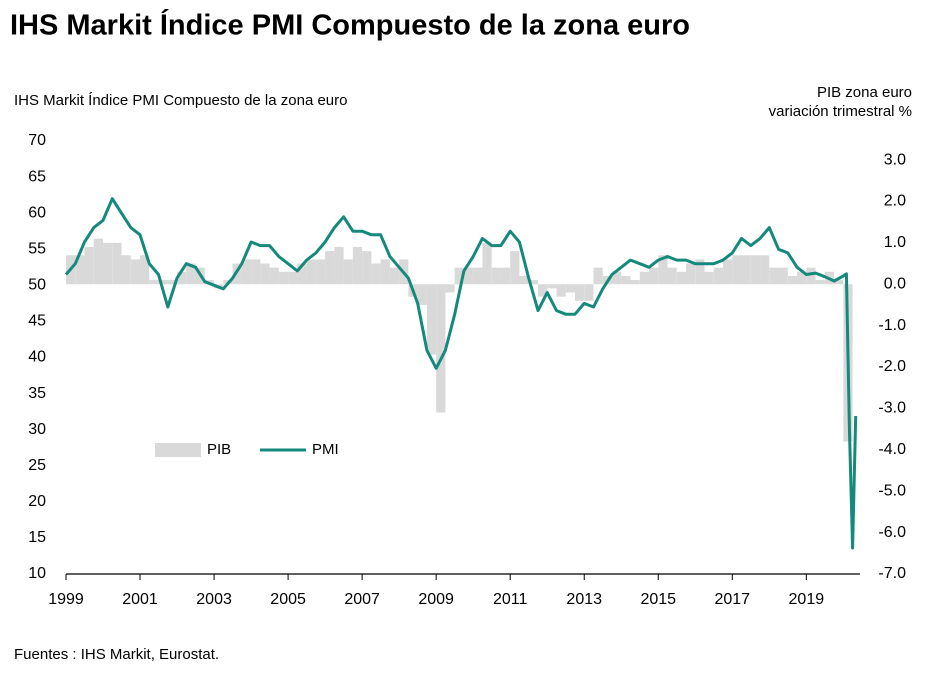 Image resolution: width=931 pixels, height=674 pixels. Describe the element at coordinates (37, 321) in the screenshot. I see `y-tick-label: 45` at that location.